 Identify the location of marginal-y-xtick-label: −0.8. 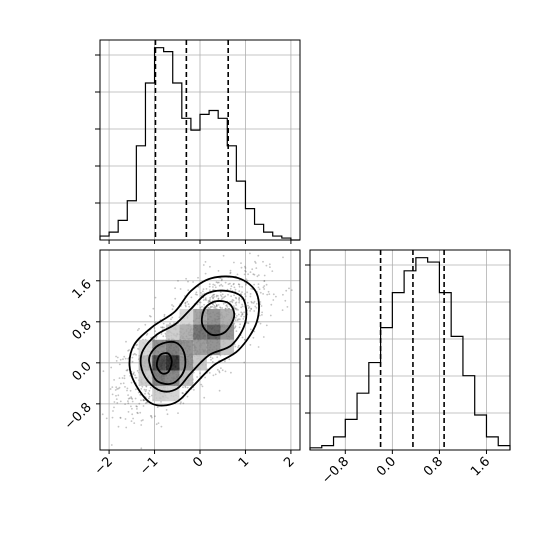
(335, 470).